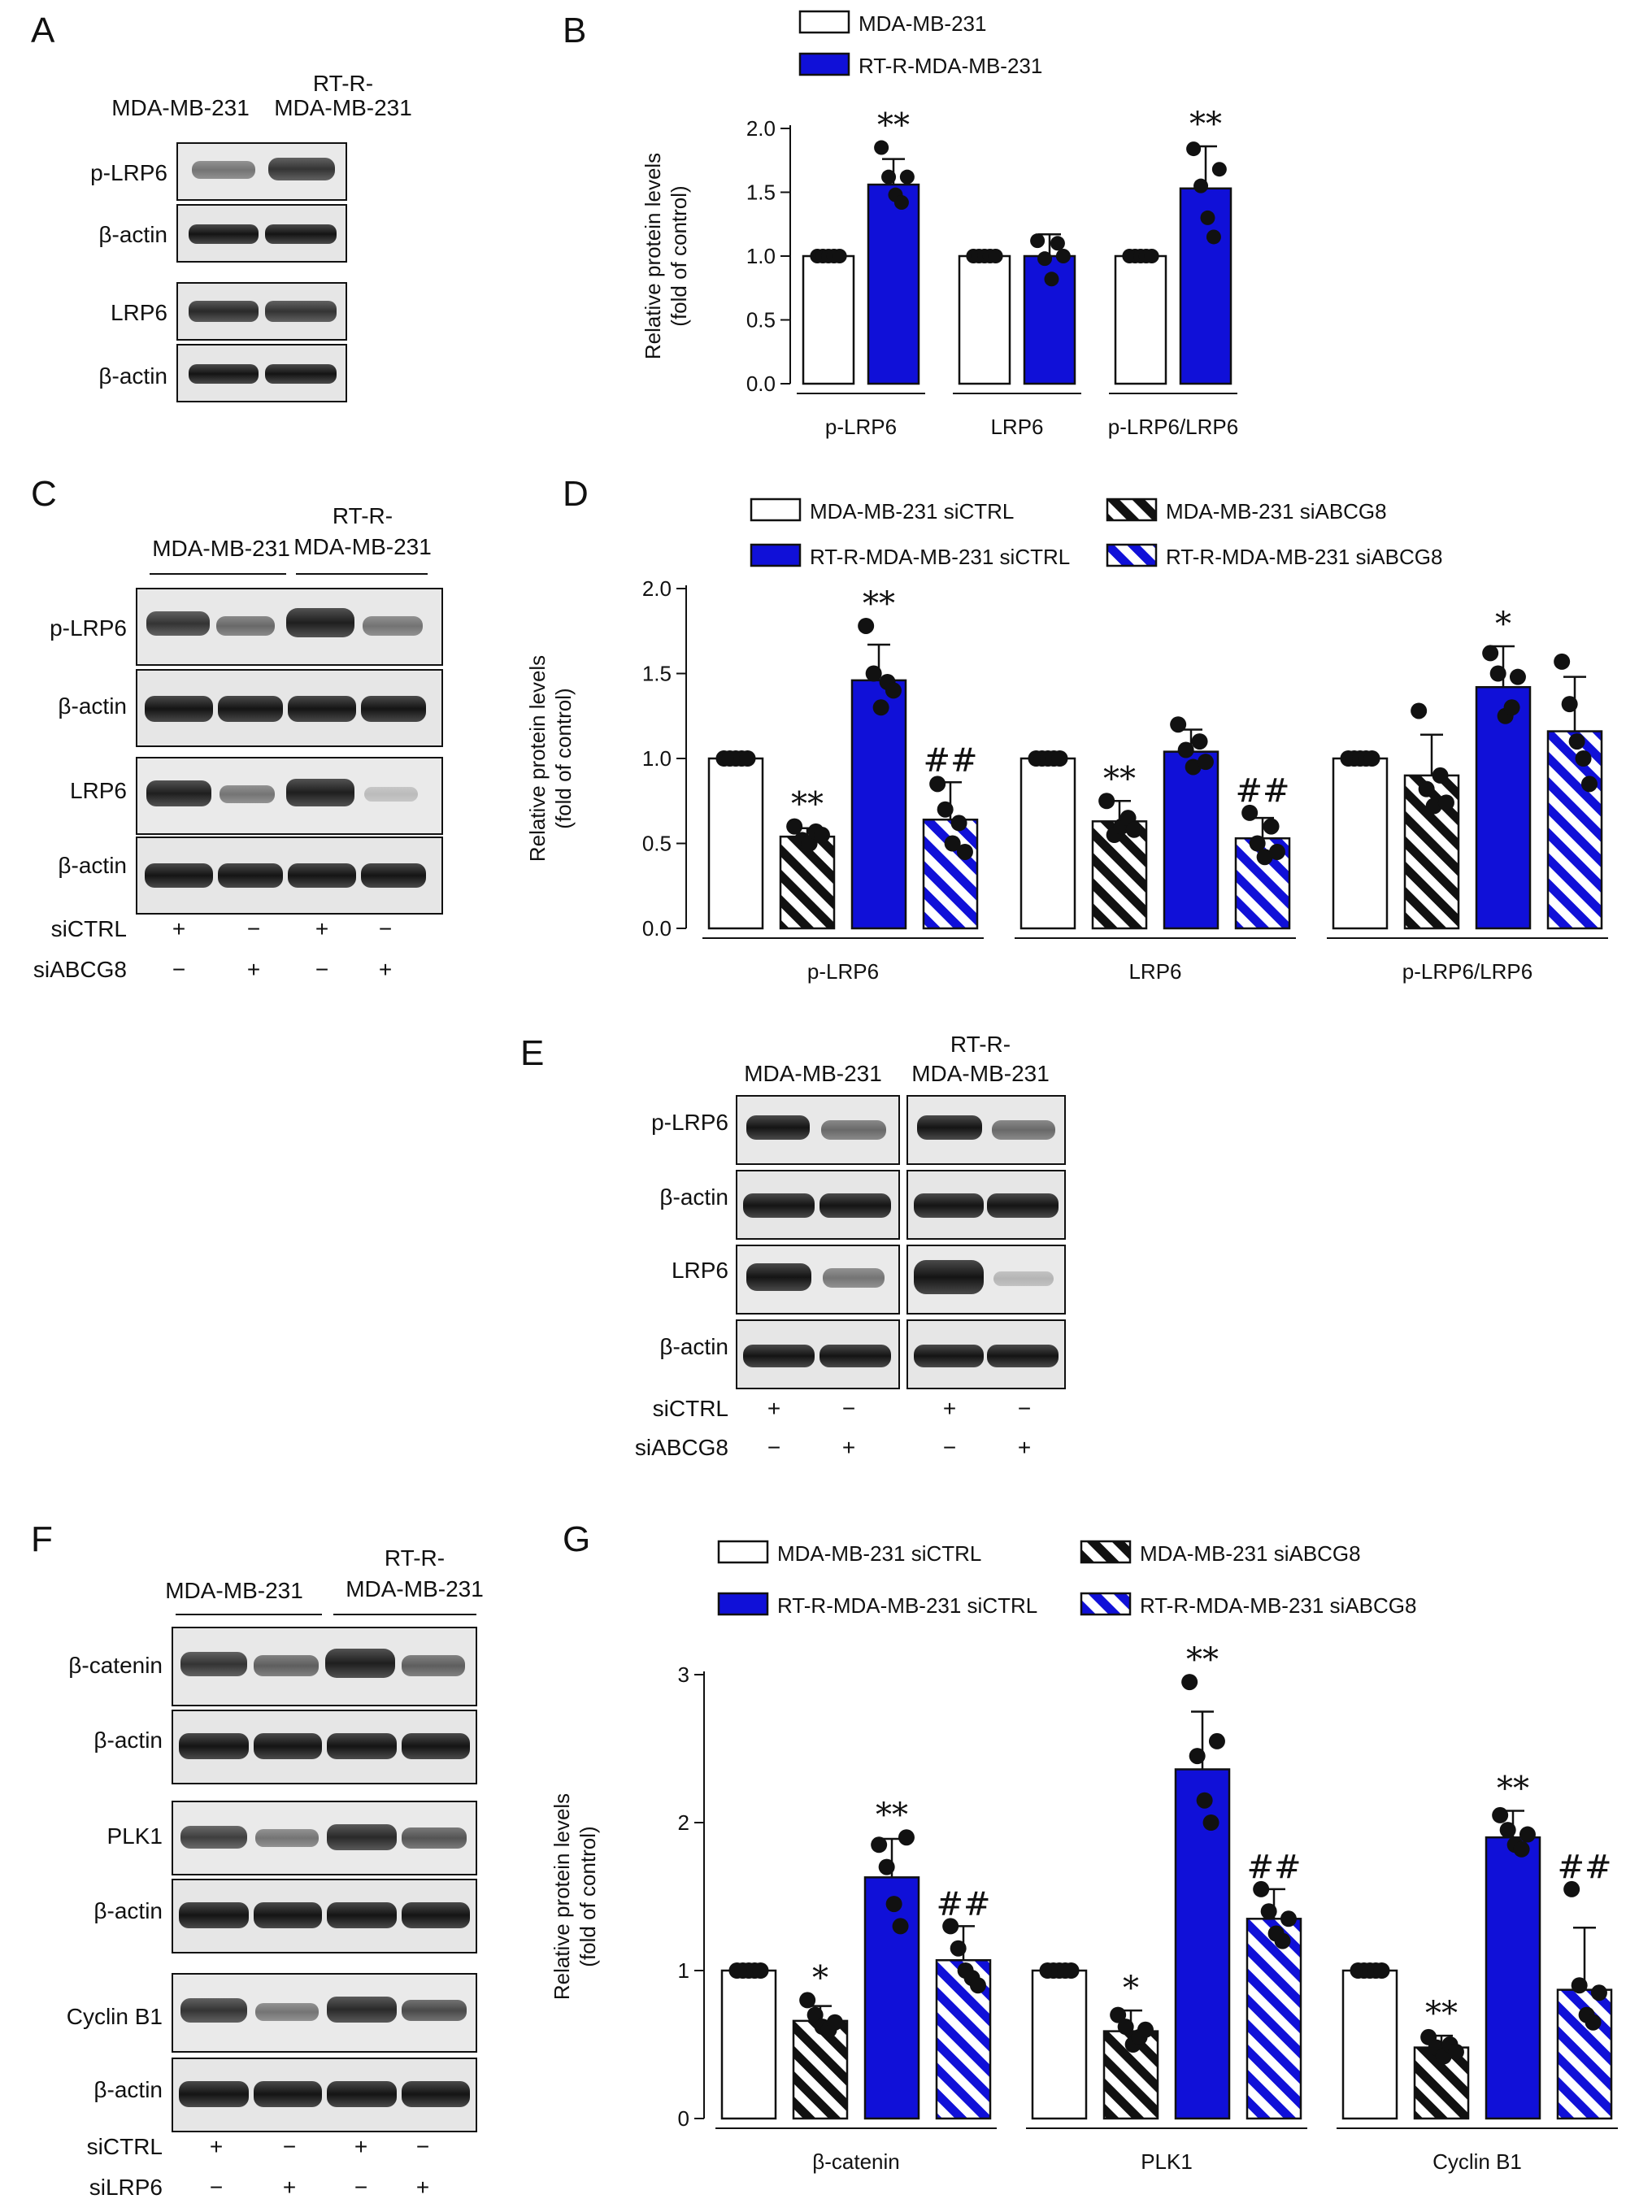 The image size is (1652, 2212). I want to click on group-label: MDA-MB-231, so click(362, 546).